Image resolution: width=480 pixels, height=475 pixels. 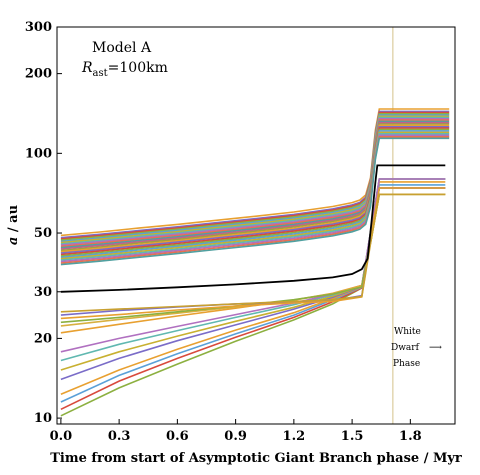 What do you see at coordinates (43, 338) in the screenshot?
I see `y-tick-label: 20` at bounding box center [43, 338].